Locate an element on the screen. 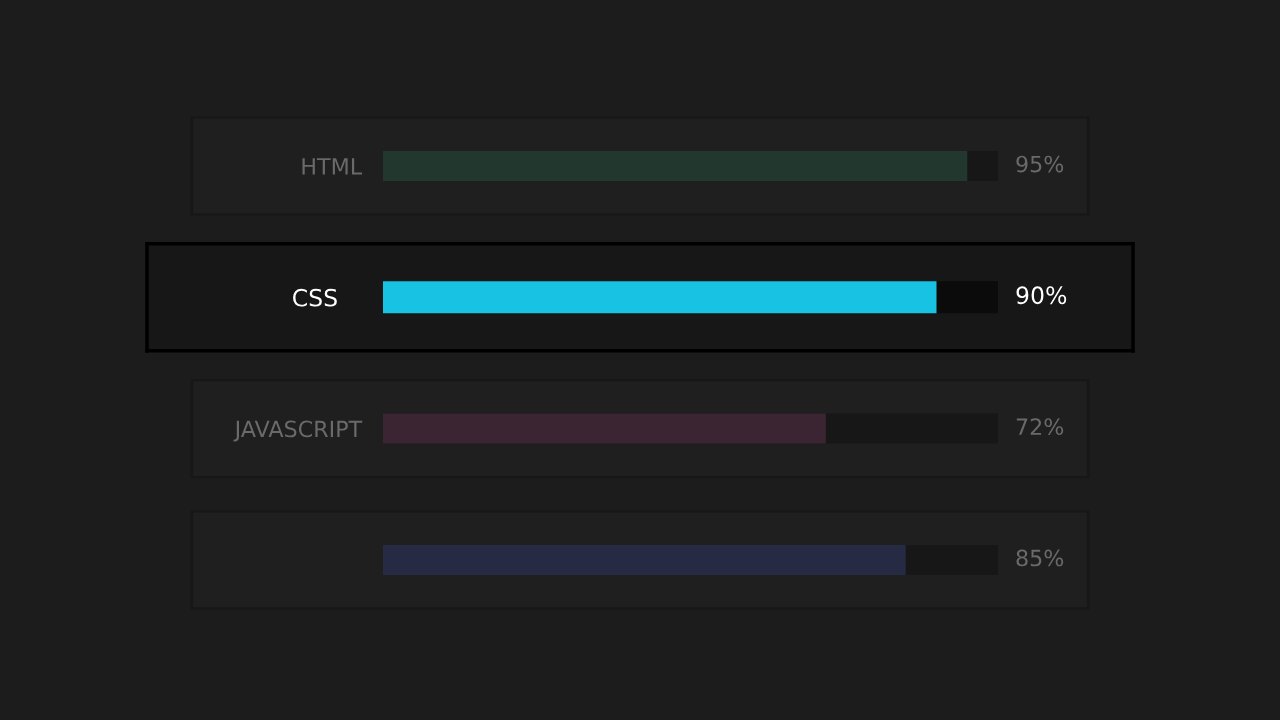 The image size is (1280, 720). data-label: 95% is located at coordinates (1040, 164).